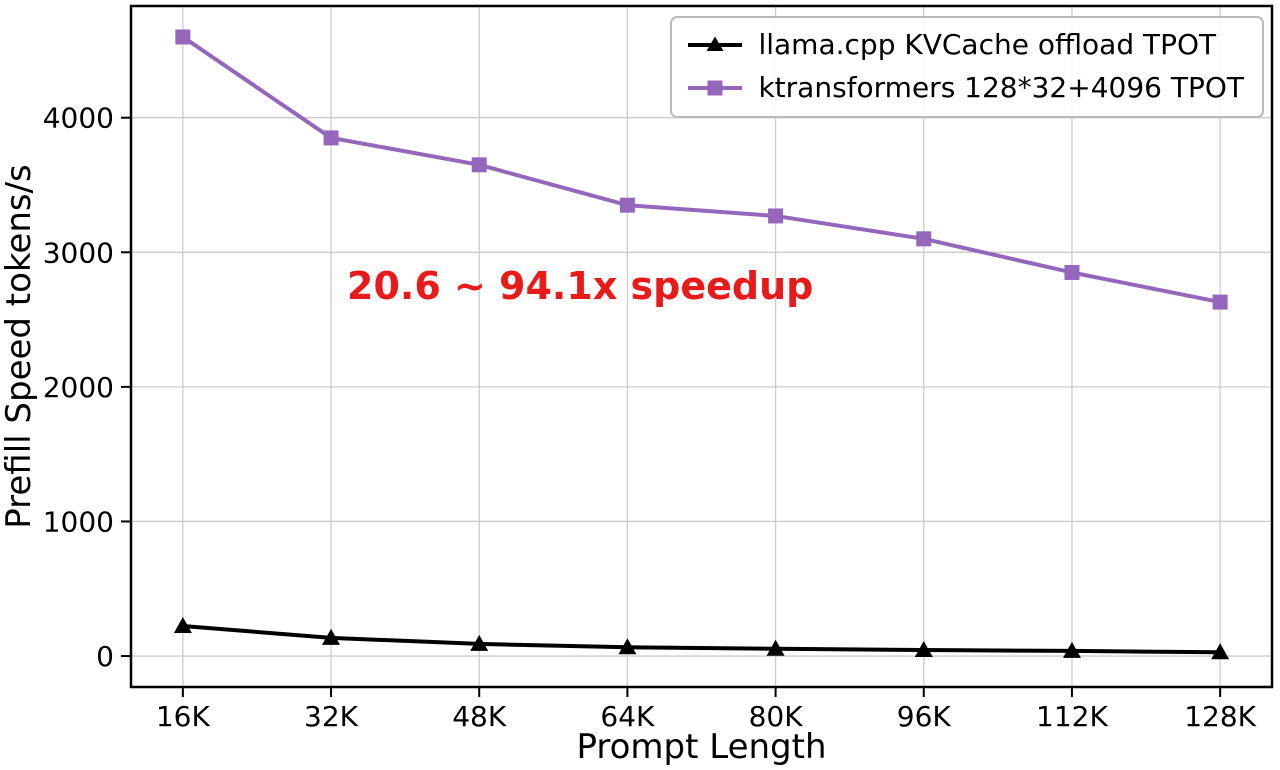  I want to click on legend-item-llamacpp: llama.cpp KVCache offload TPOT, so click(965, 44).